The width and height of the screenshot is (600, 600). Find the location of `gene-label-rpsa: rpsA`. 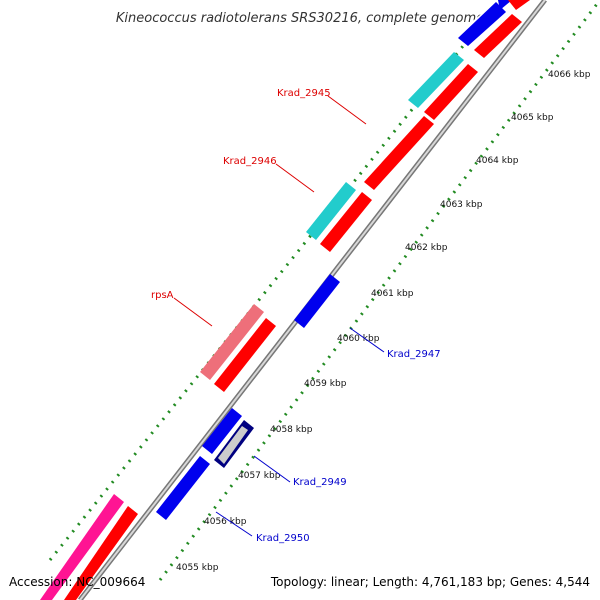

gene-label-rpsa: rpsA is located at coordinates (162, 295).